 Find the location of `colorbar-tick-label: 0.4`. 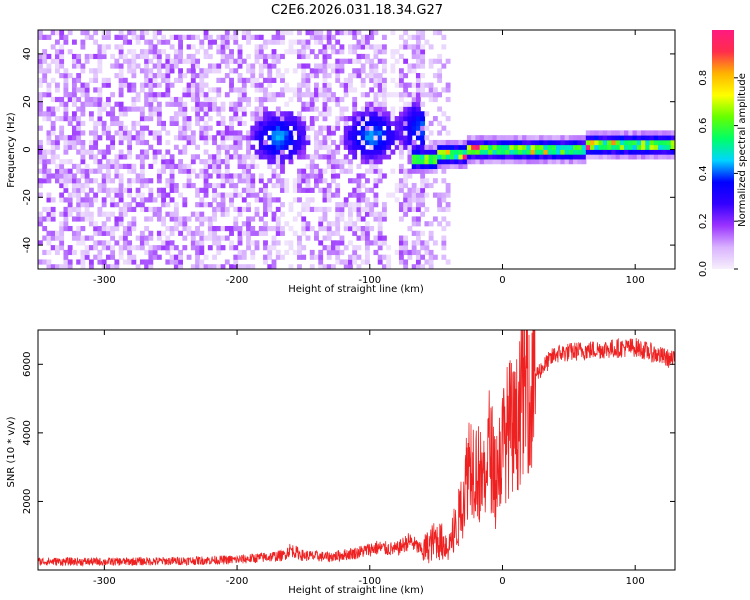

colorbar-tick-label: 0.4 is located at coordinates (703, 173).